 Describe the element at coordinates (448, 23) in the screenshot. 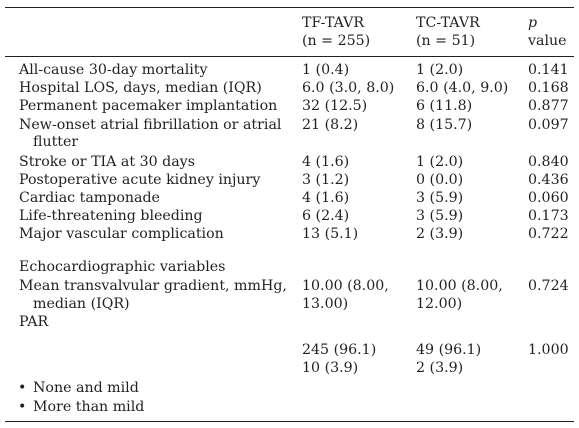

I see `header-tc-tavr: TC-TAVR` at that location.